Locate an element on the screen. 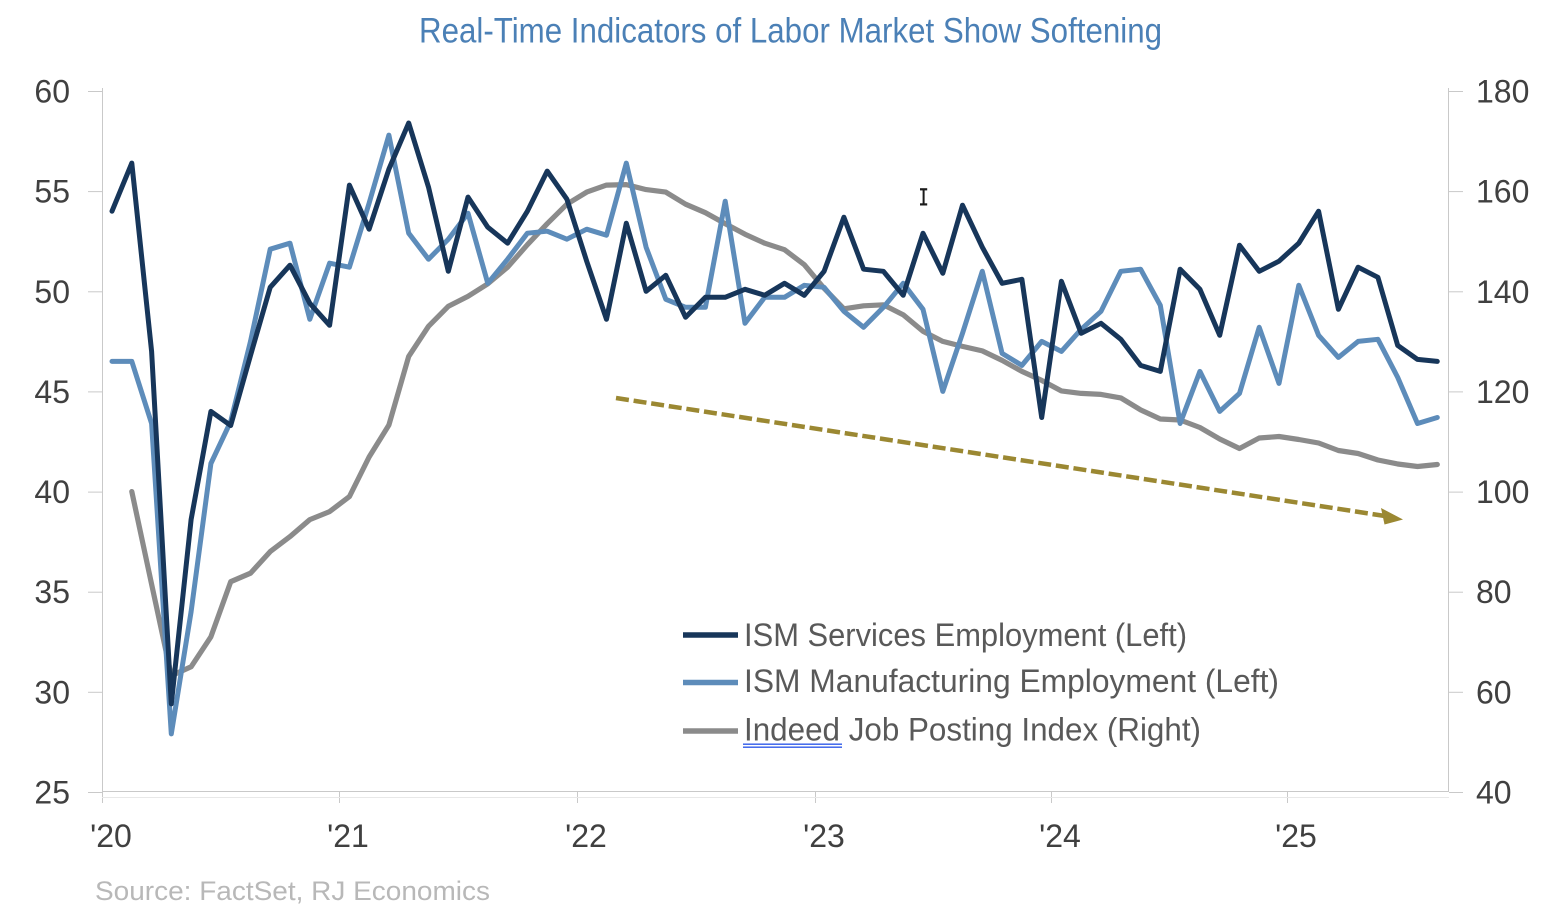  svg-text: '23 is located at coordinates (824, 836).